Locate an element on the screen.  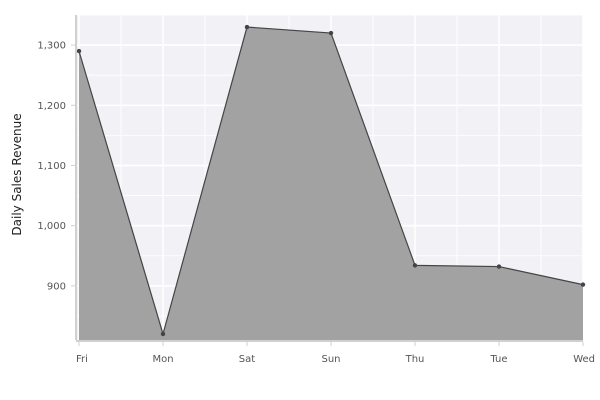
y-tick-labels: 900 1,000 1,100 1,200 1,300 is located at coordinates (56, 166).